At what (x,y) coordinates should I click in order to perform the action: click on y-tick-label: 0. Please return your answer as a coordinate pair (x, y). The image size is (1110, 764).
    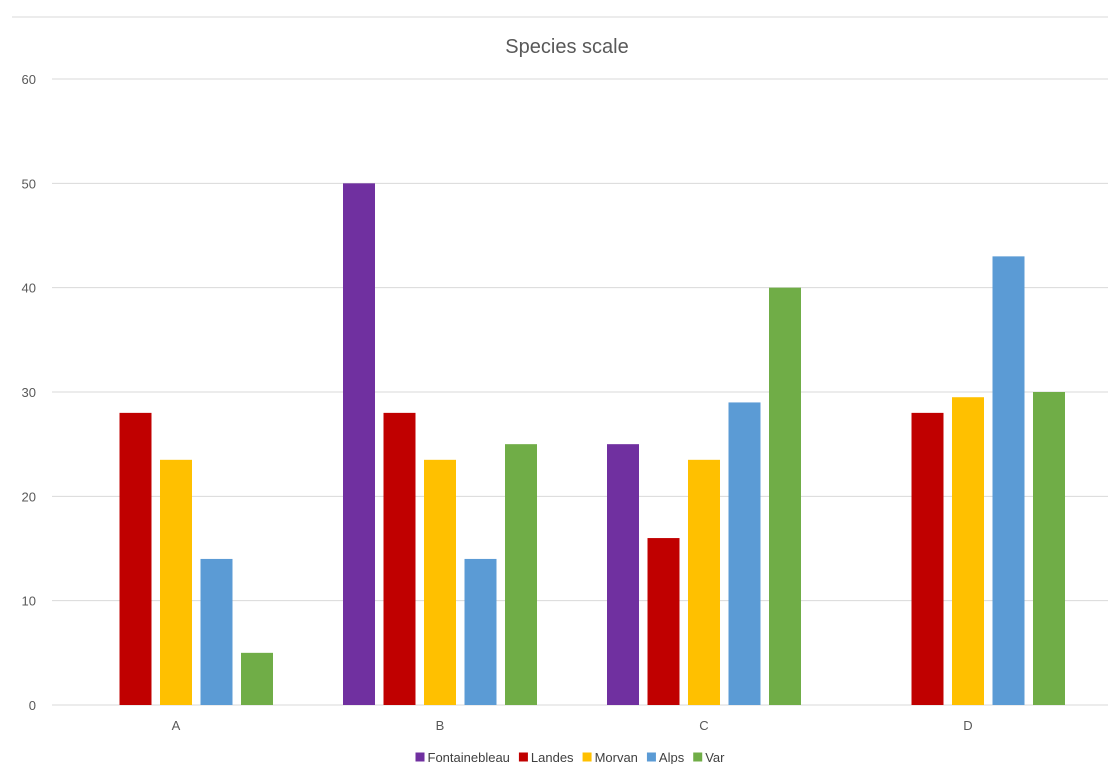
    Looking at the image, I should click on (32, 705).